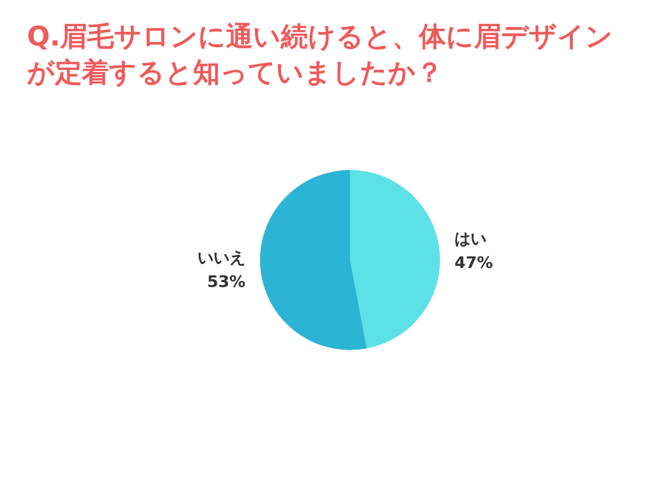  What do you see at coordinates (470, 238) in the screenshot?
I see `slice-label: はい` at bounding box center [470, 238].